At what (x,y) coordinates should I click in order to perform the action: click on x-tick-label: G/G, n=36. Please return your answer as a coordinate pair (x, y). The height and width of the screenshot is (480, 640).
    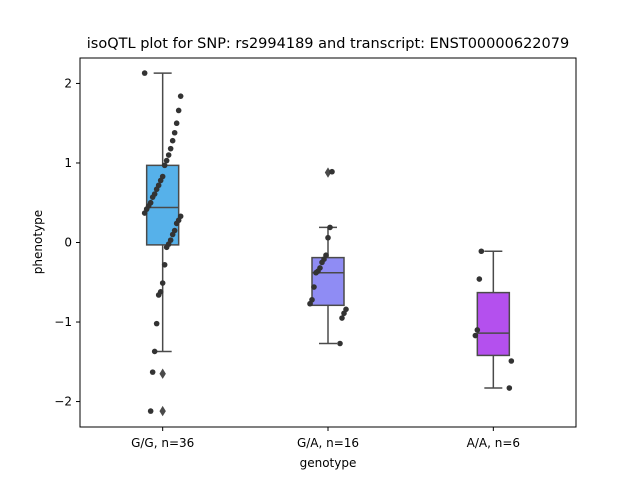
    Looking at the image, I should click on (162, 443).